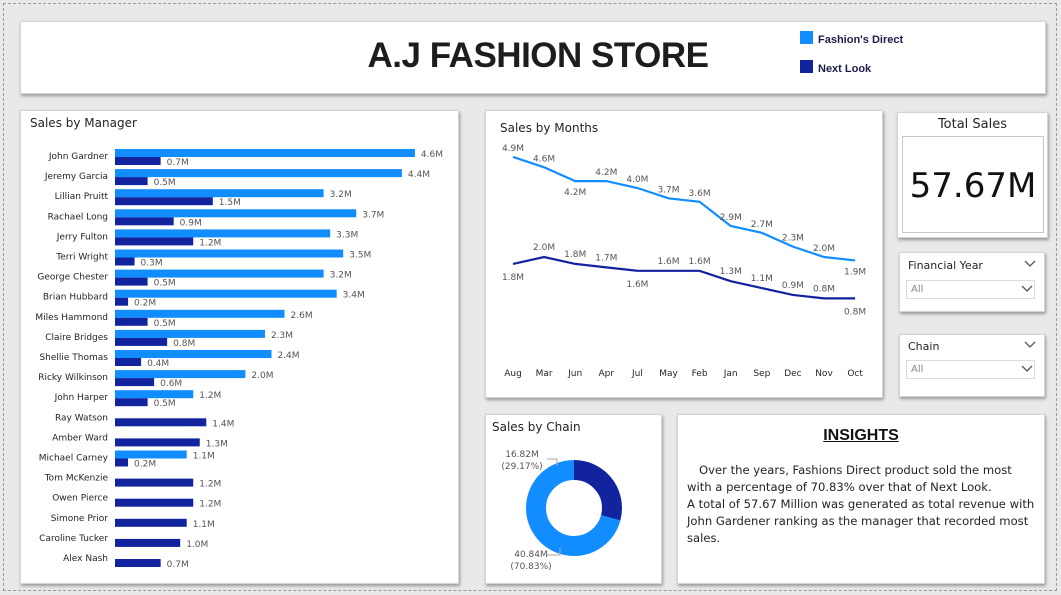 The width and height of the screenshot is (1061, 595). I want to click on manager-name-label: Ray Watson, so click(81, 418).